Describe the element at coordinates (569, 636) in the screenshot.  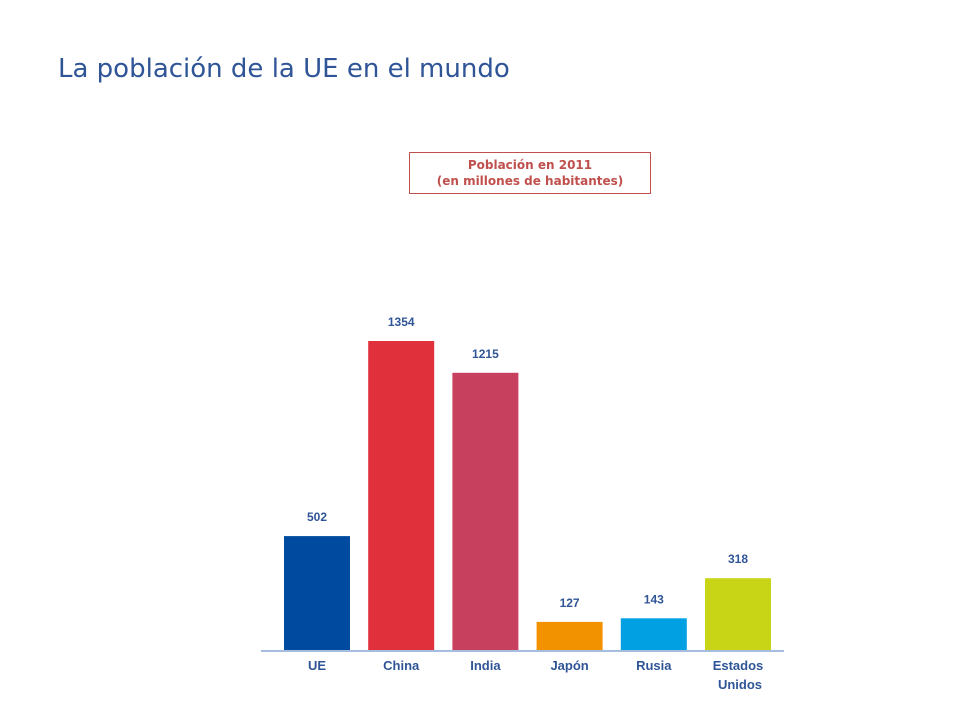
I see `bar-japon` at that location.